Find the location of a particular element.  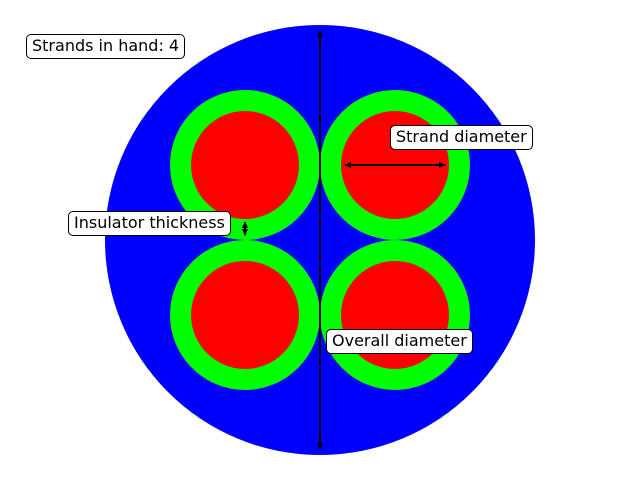

strand-top-left is located at coordinates (245, 165).